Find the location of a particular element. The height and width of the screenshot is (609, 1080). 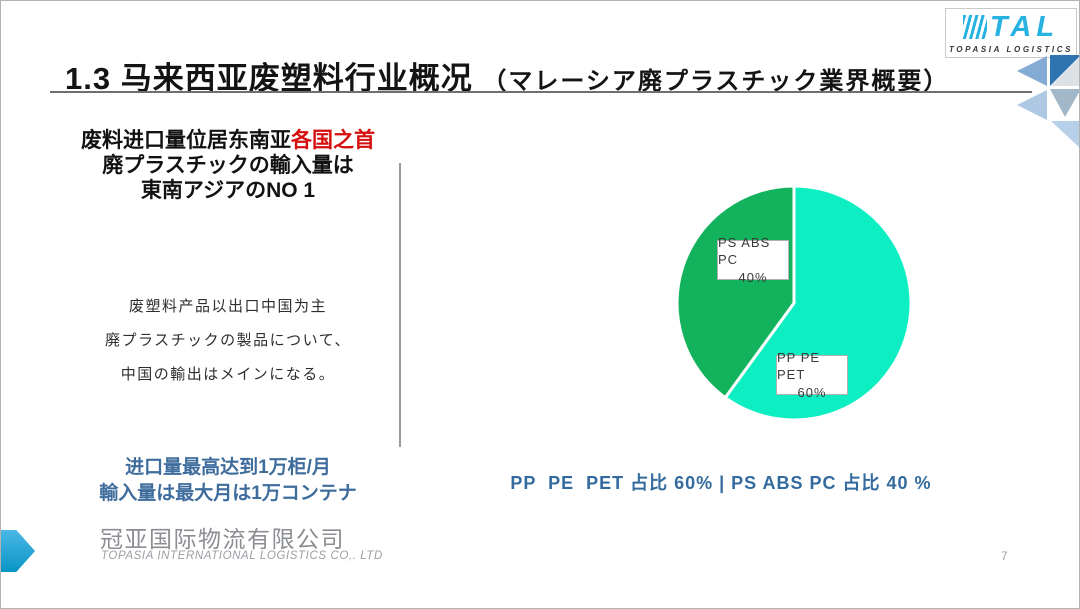

headline-line1-prefix: 废料进口量位居东南亚 is located at coordinates (186, 140).